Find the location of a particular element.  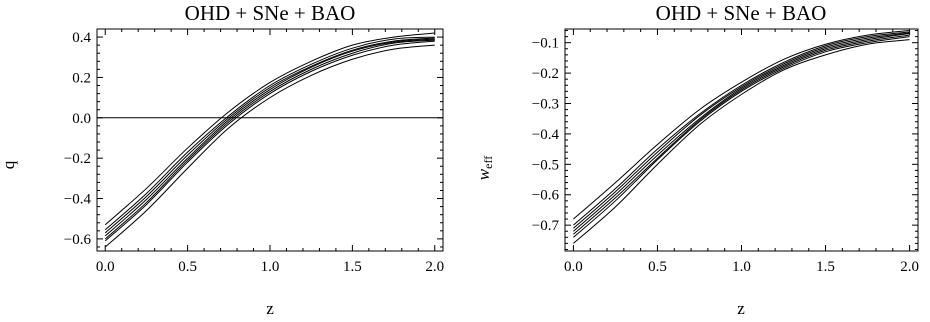

weff-panel-title: OHD + SNe + BAO is located at coordinates (741, 13).